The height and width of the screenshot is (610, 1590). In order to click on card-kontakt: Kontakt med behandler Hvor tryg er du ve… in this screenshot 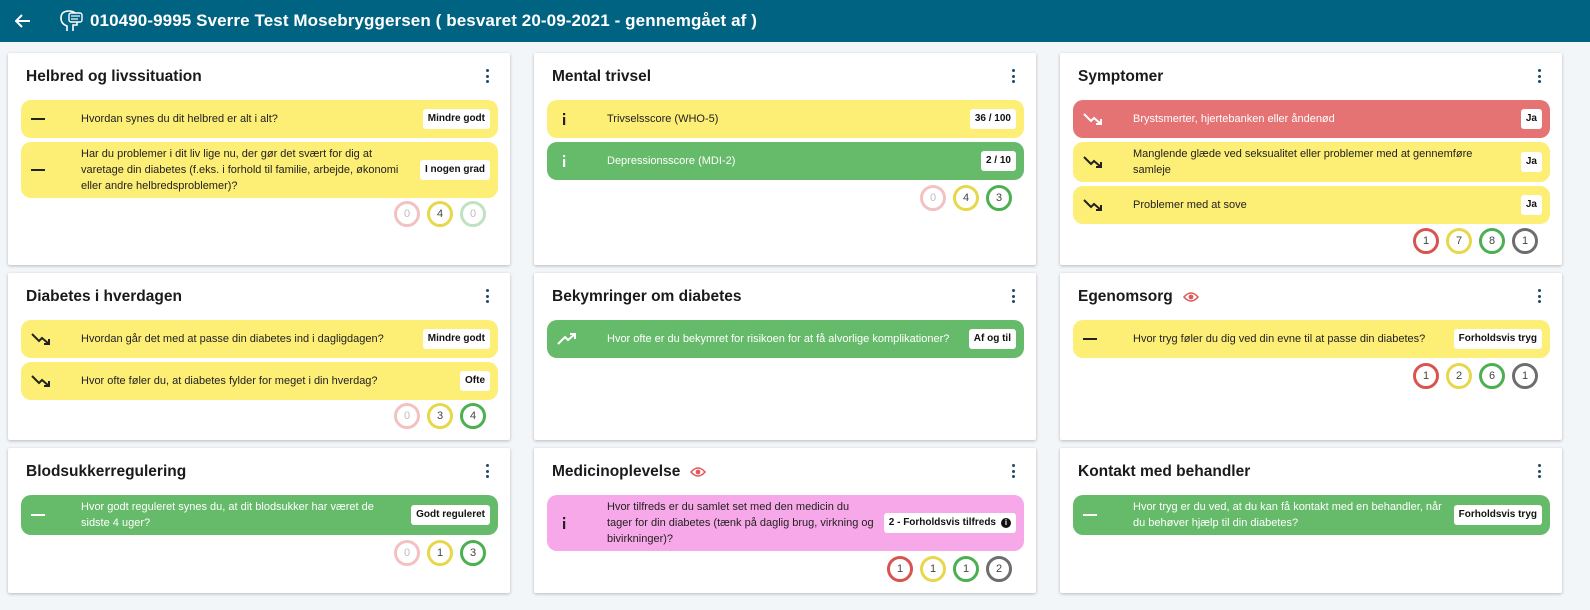, I will do `click(1311, 520)`.